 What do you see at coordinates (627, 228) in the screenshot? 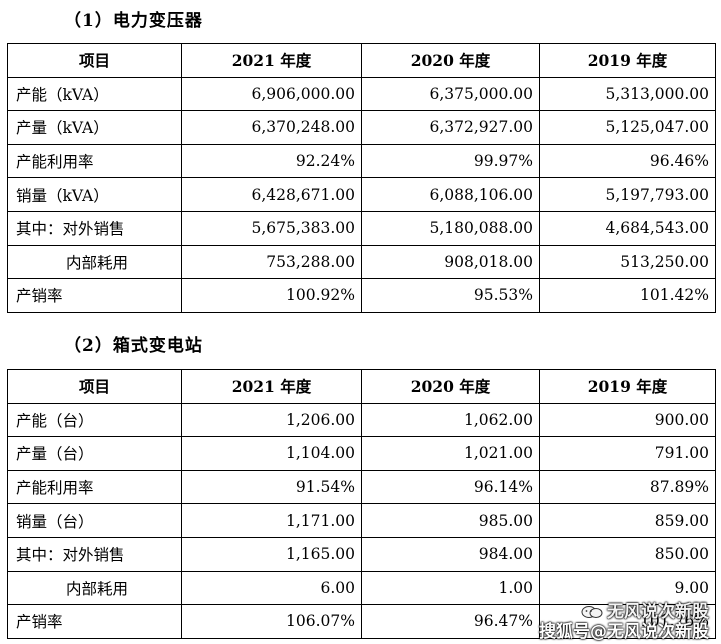
I see `value-2019: 4,684,543.00` at bounding box center [627, 228].